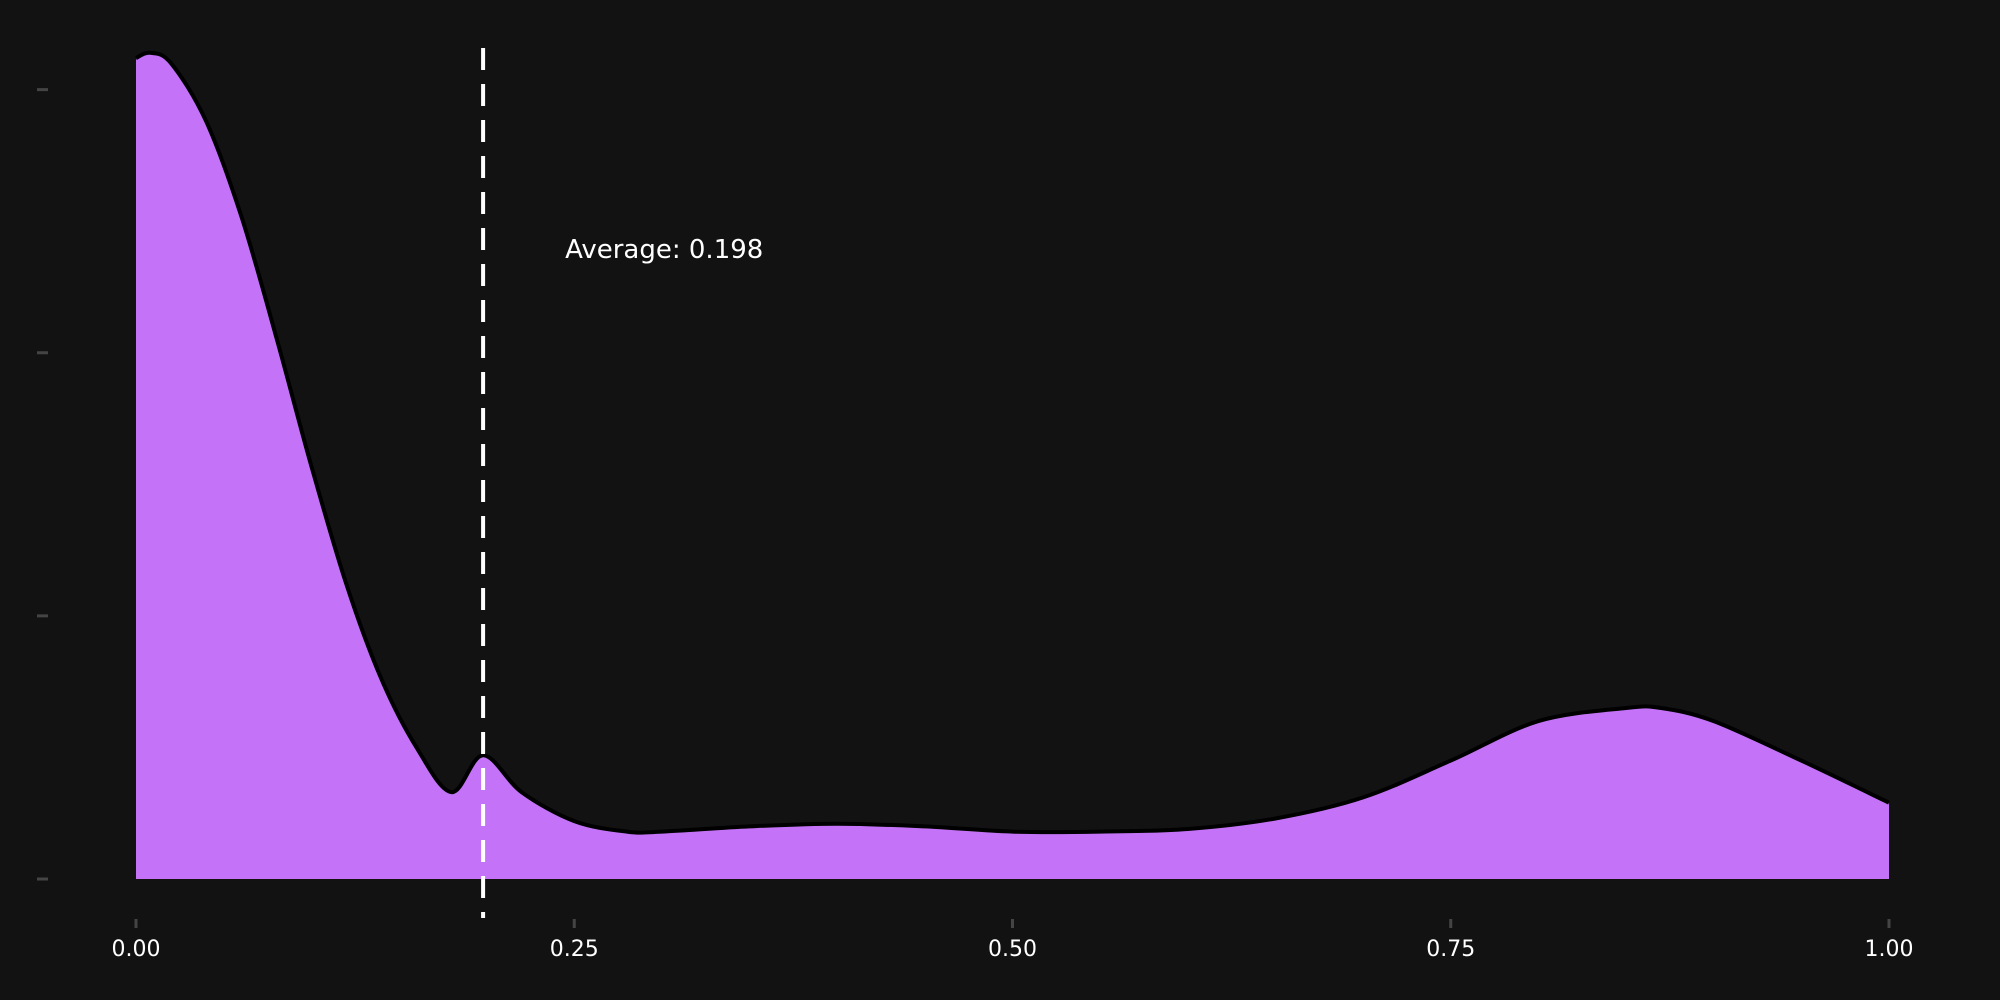 The height and width of the screenshot is (1000, 2000). I want to click on mean-annotation: Average: 0.198, so click(664, 250).